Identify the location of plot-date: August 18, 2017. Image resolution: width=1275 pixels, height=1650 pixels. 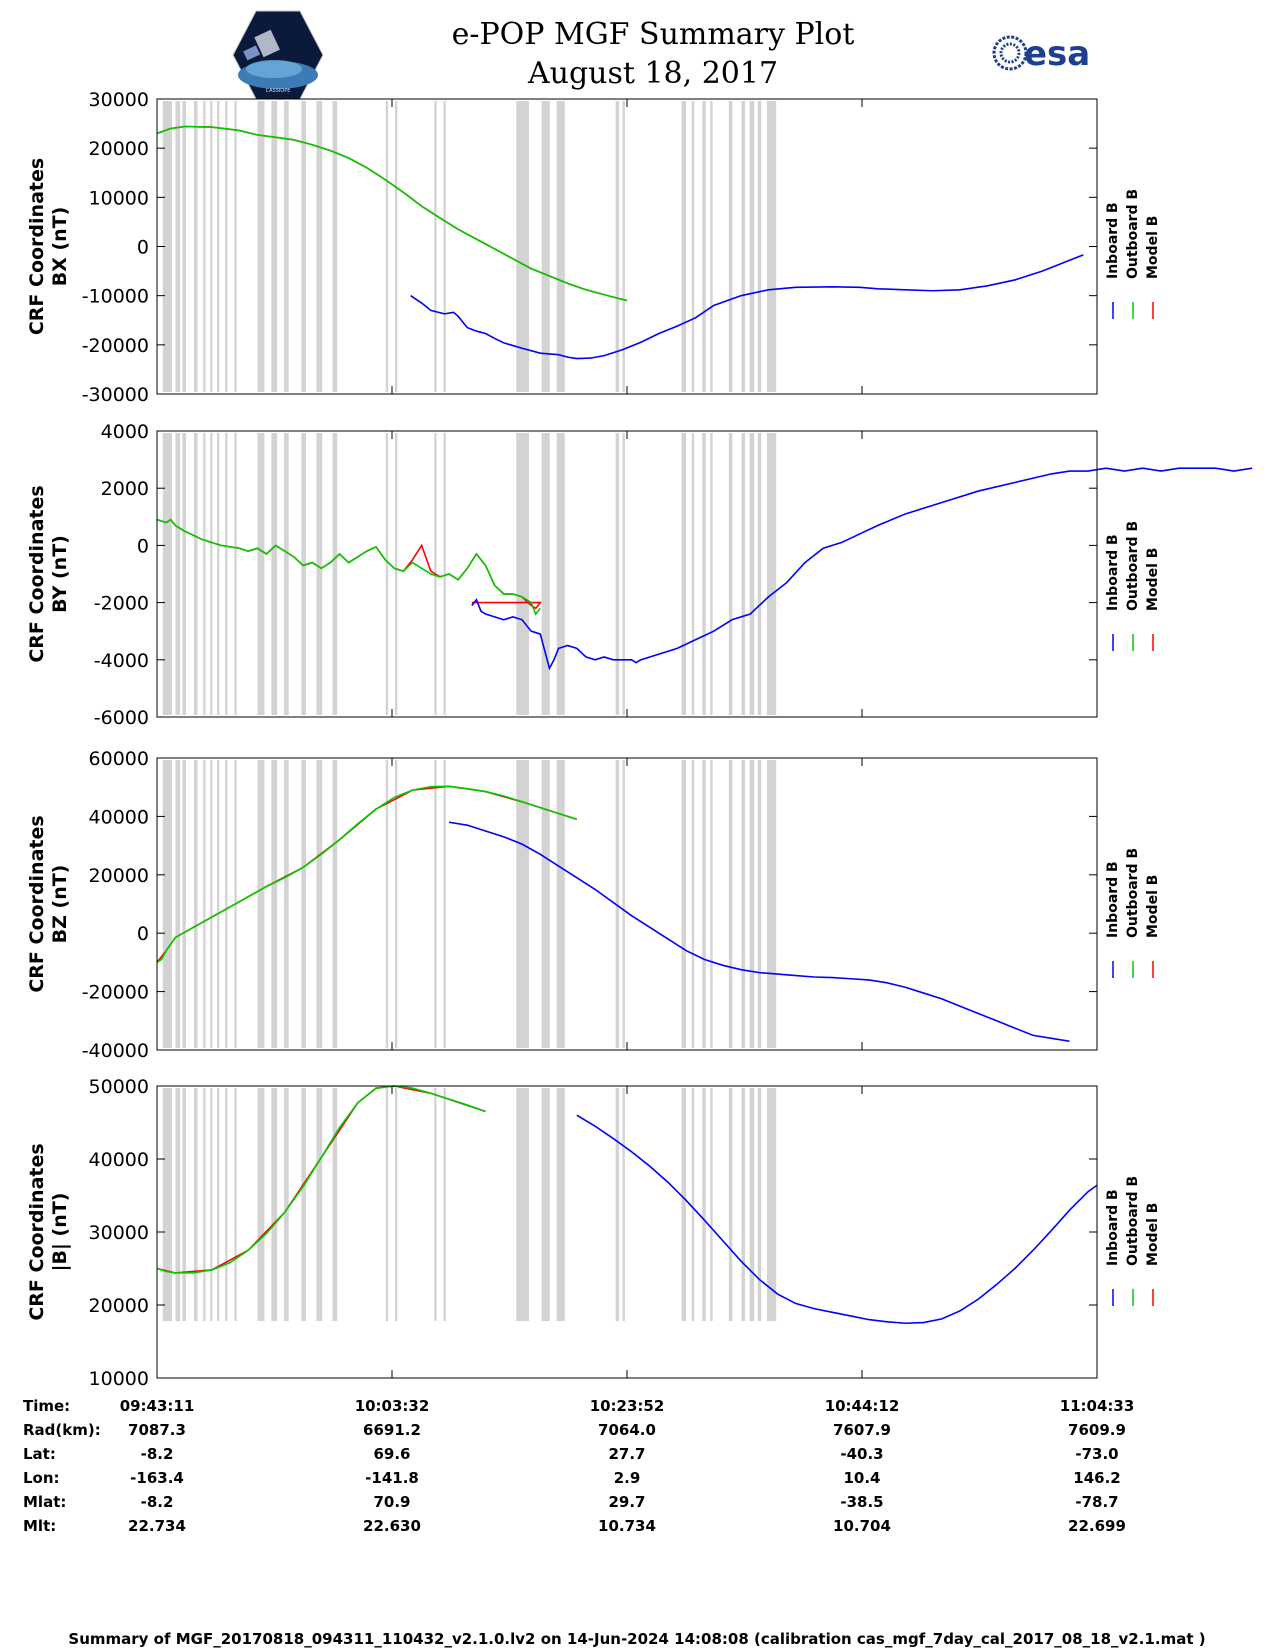
(652, 73).